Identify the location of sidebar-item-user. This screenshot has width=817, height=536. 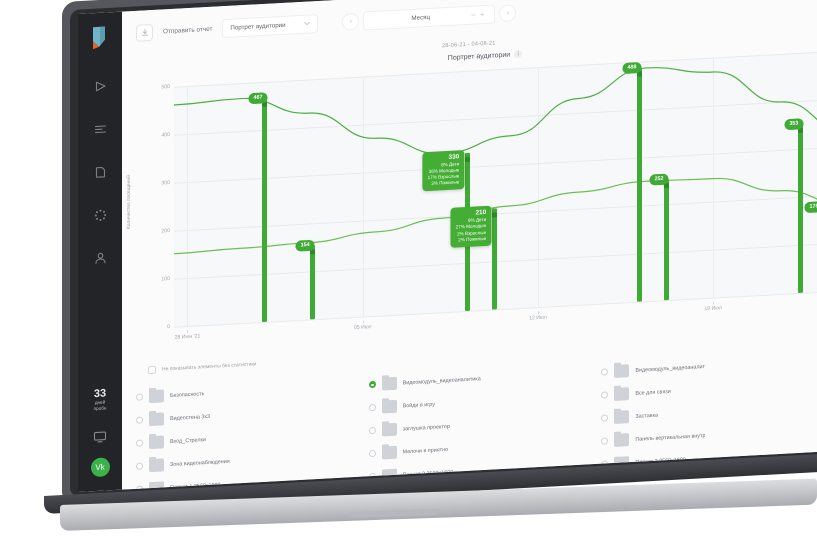
(100, 257).